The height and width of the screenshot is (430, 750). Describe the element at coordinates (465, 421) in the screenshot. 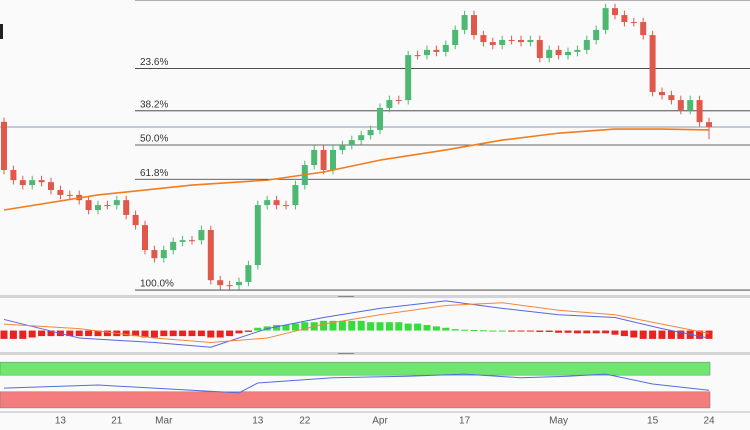

I see `x-tick-label: 17` at that location.